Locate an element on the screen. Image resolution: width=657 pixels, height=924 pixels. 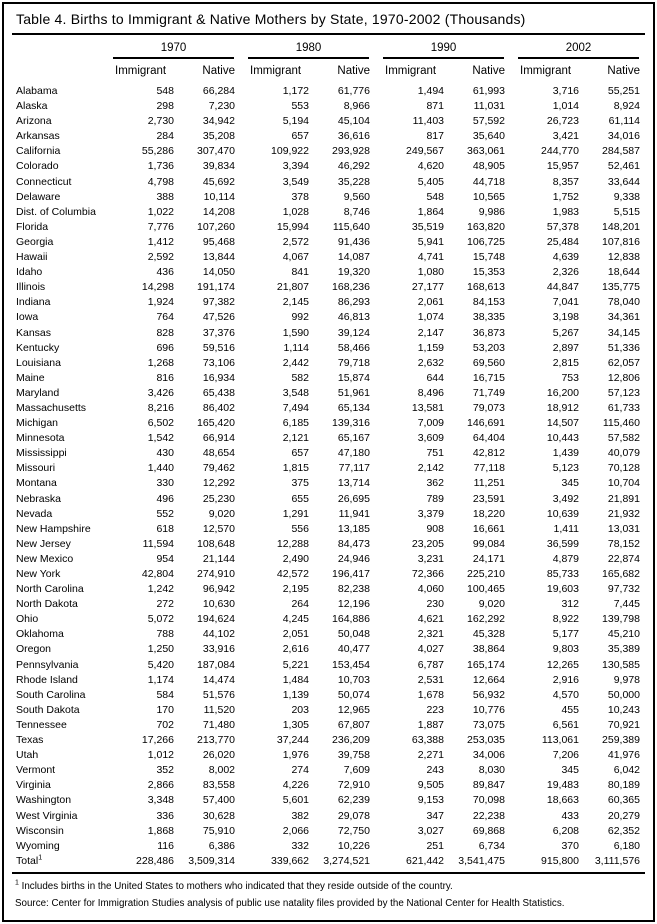
value-cell: 106,725 is located at coordinates (486, 241).